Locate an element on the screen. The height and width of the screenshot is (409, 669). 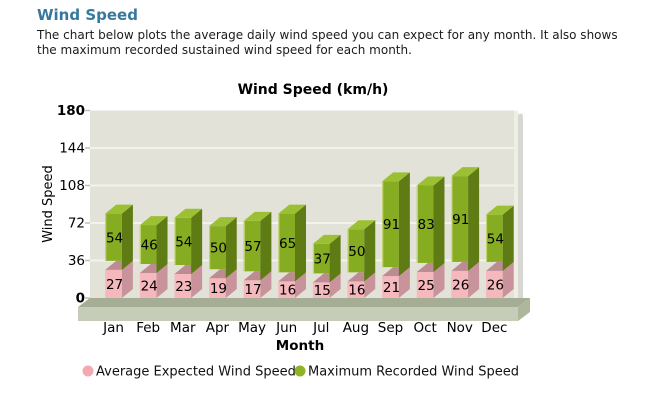
bar-avg-value: 15 is located at coordinates (322, 291).